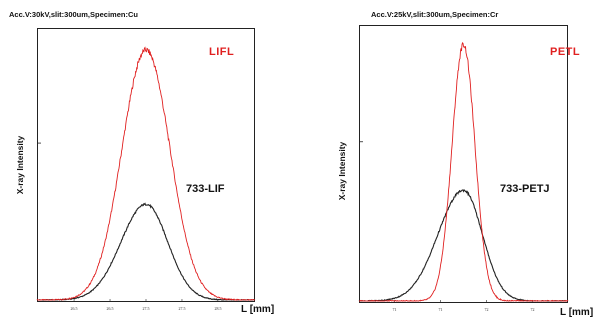 This screenshot has height=322, width=609. I want to click on chart-title: Acc.V:30kV,slit:300um,Specimen:Cu, so click(73, 14).